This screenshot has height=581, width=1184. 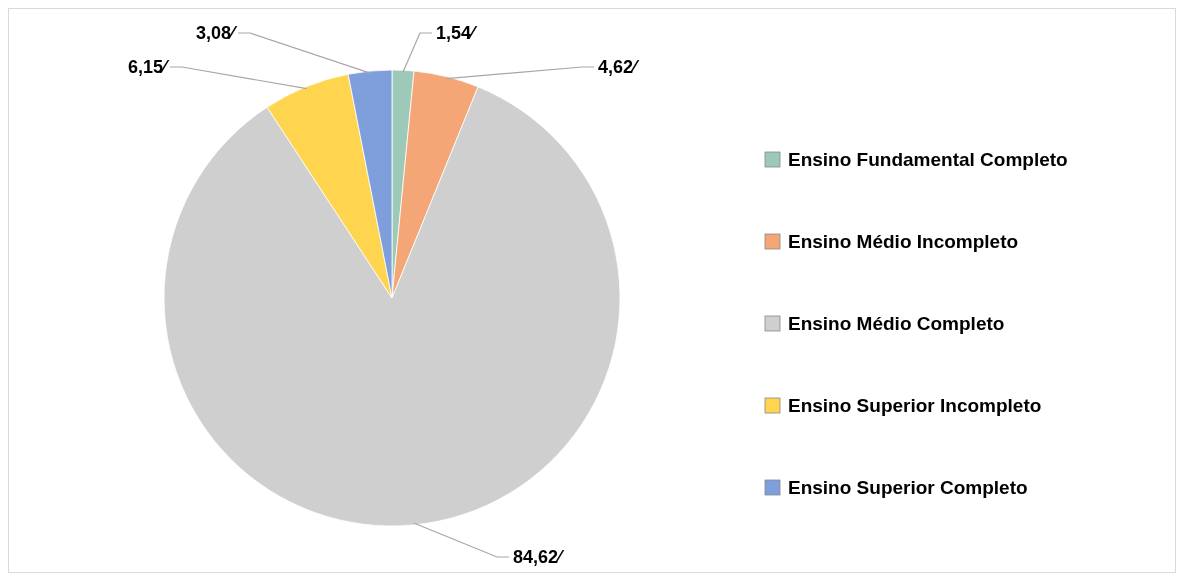 I want to click on data-label: 6,15⁄, so click(x=148, y=67).